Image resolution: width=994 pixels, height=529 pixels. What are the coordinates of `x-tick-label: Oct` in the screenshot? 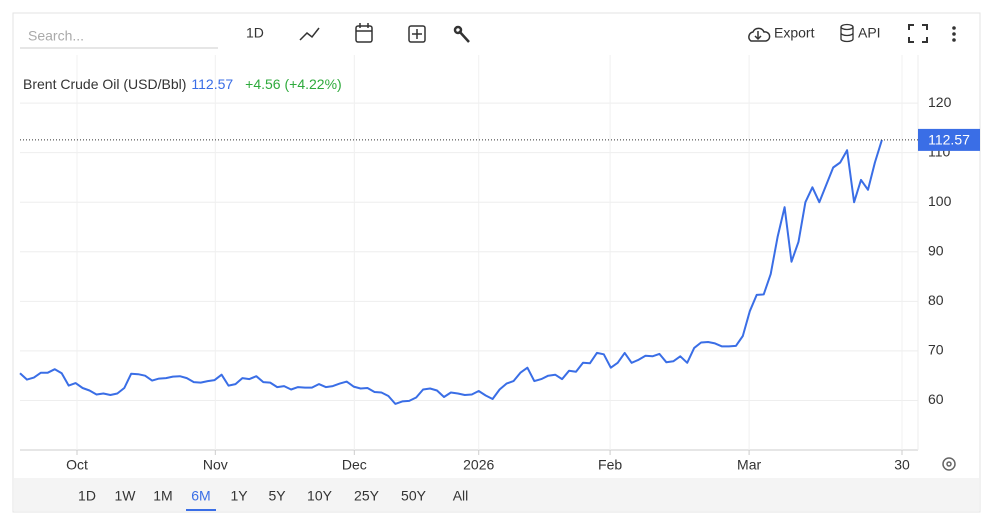 It's located at (77, 465).